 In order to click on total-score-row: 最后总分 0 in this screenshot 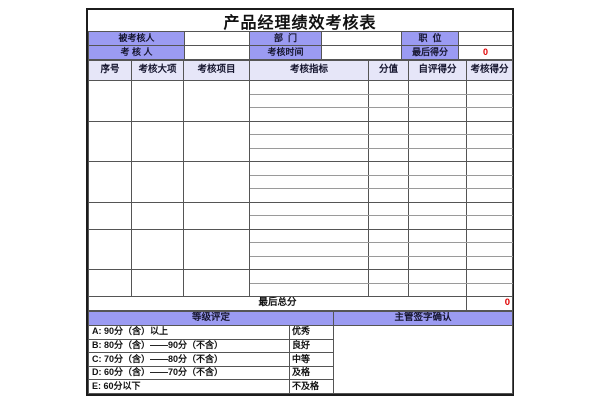, I will do `click(300, 303)`.